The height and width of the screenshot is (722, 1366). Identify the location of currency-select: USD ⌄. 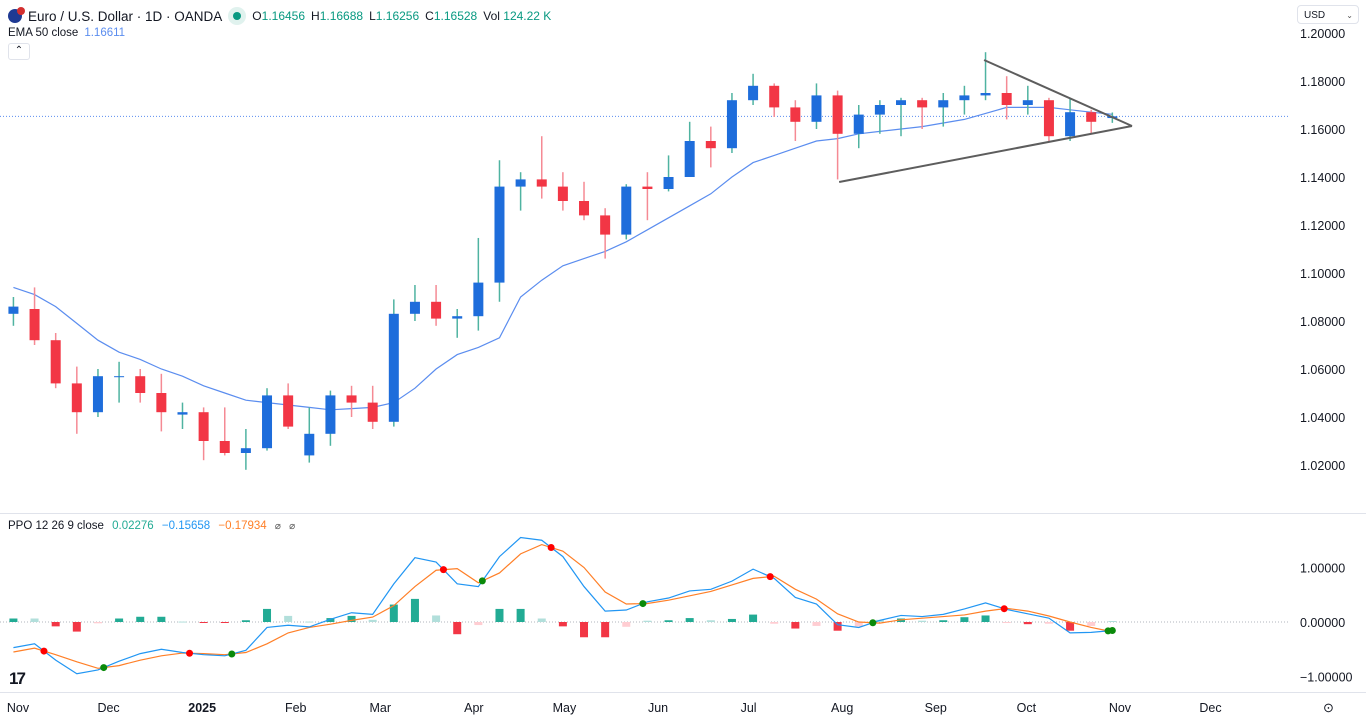
(1328, 14).